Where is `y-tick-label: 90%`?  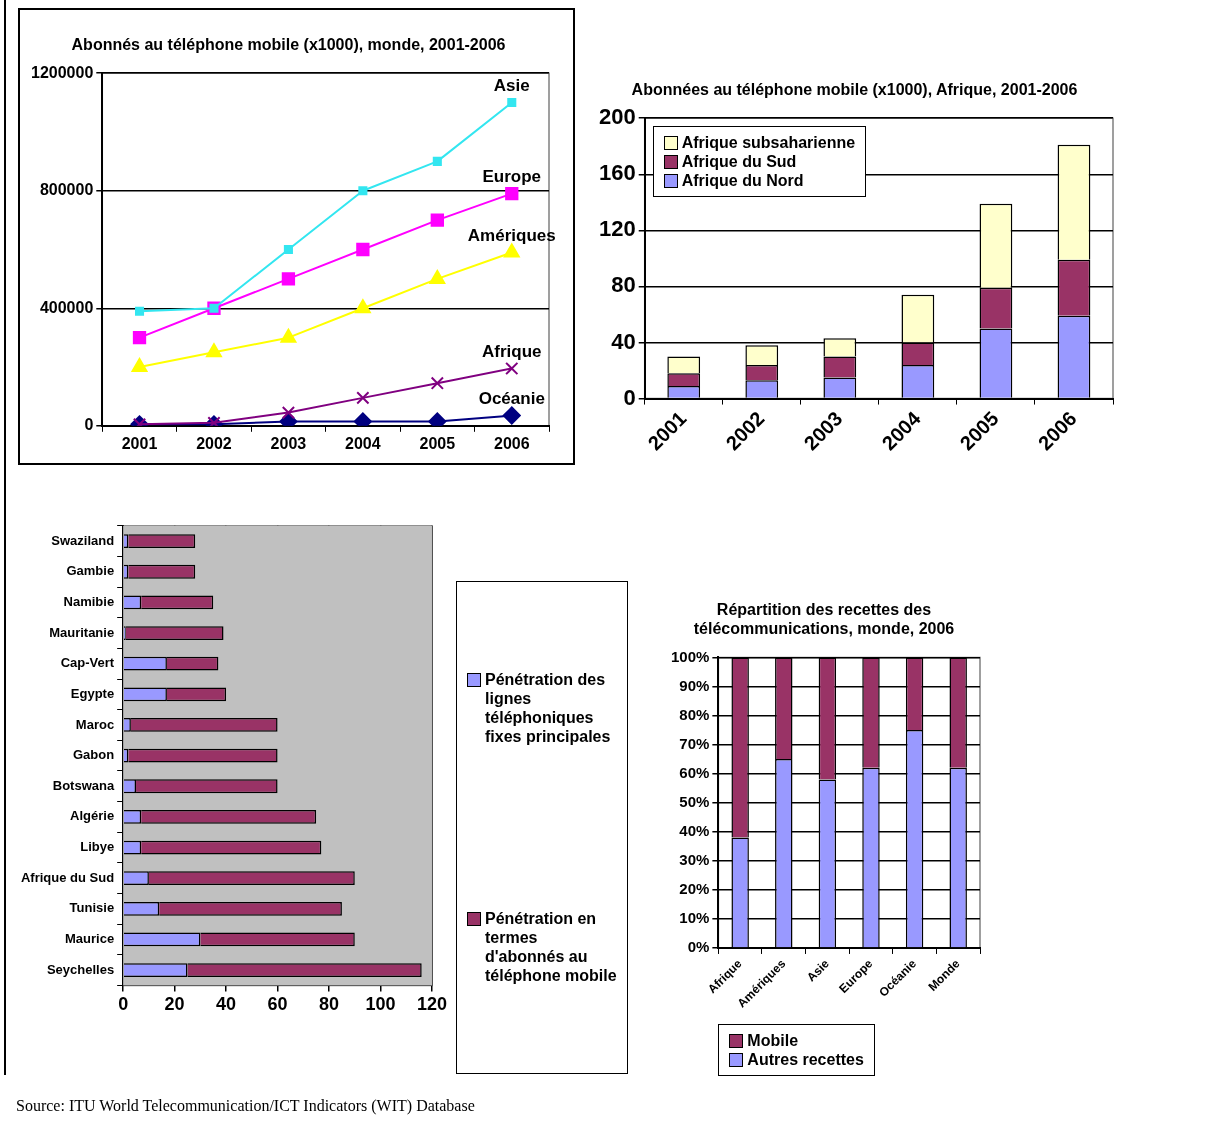
y-tick-label: 90% is located at coordinates (694, 685).